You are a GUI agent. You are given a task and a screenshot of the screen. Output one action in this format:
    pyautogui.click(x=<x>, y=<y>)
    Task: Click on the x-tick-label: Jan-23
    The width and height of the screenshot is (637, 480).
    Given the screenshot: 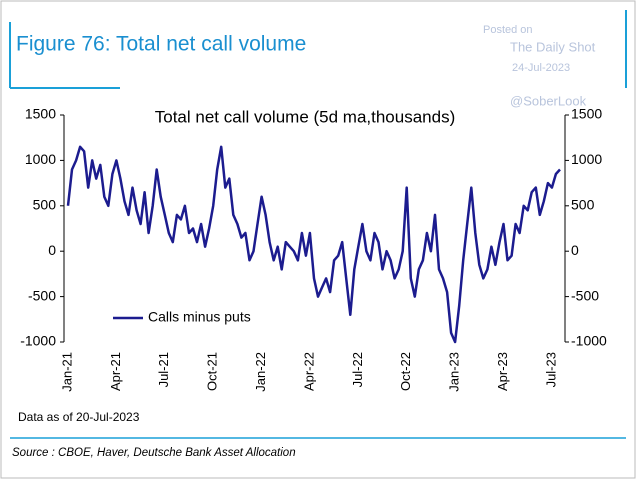 What is the action you would take?
    pyautogui.click(x=454, y=372)
    